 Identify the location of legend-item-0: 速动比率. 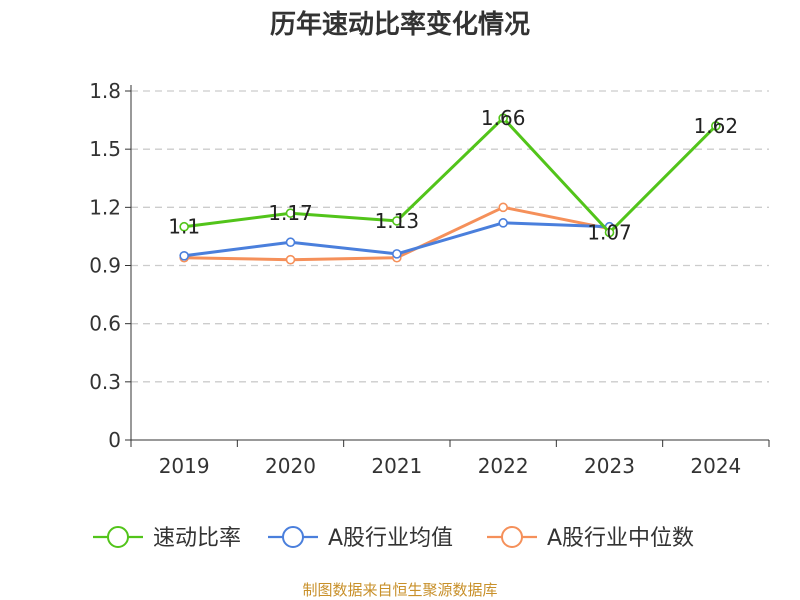
(167, 538).